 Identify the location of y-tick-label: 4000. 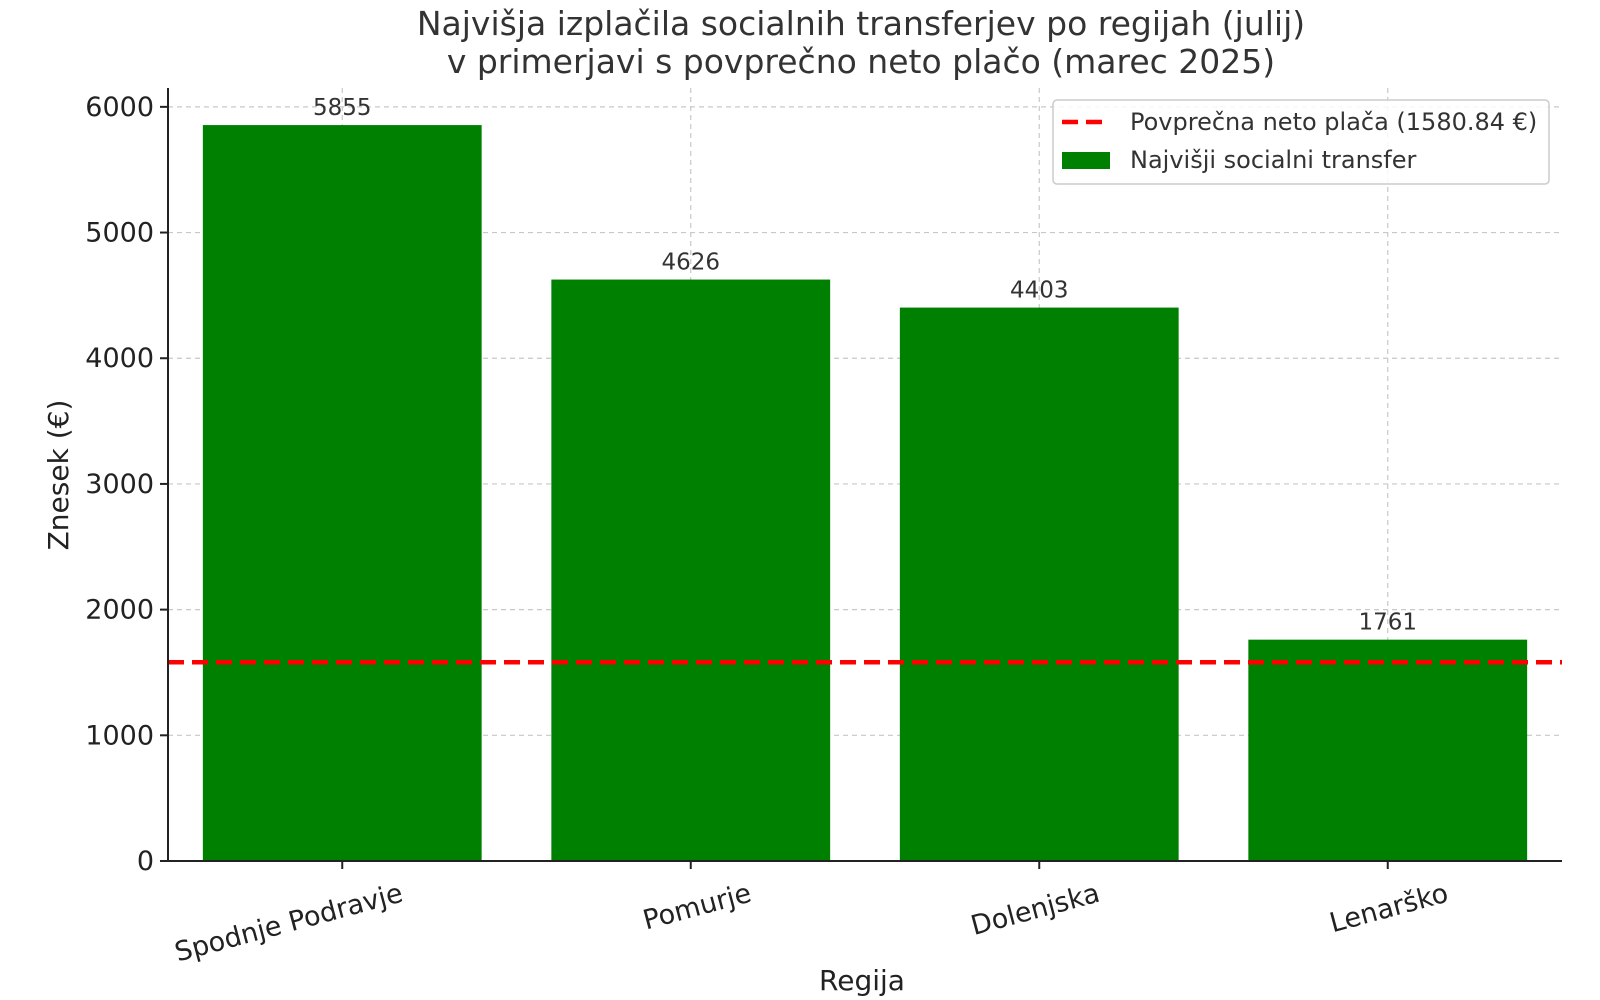
(119, 358).